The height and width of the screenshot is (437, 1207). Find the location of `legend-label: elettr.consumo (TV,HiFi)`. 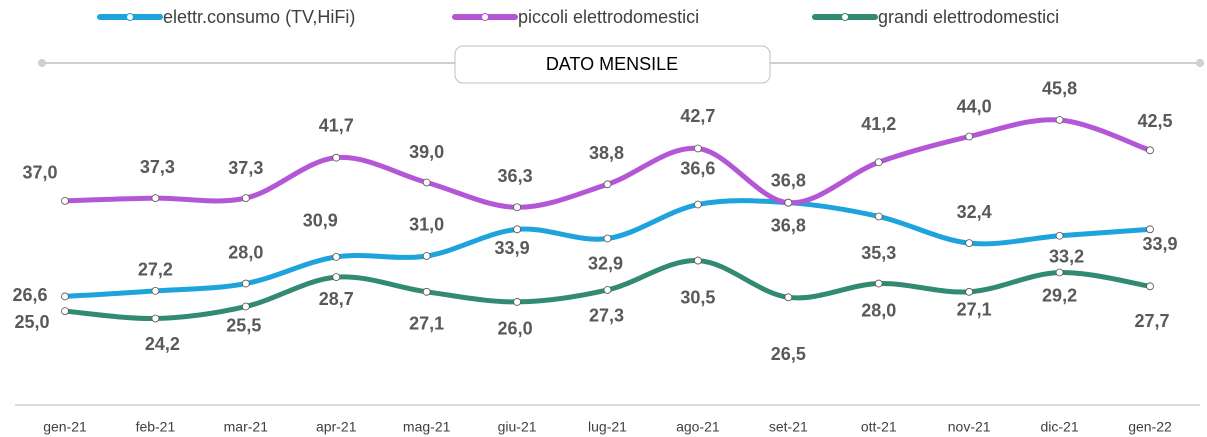

legend-label: elettr.consumo (TV,HiFi) is located at coordinates (259, 17).